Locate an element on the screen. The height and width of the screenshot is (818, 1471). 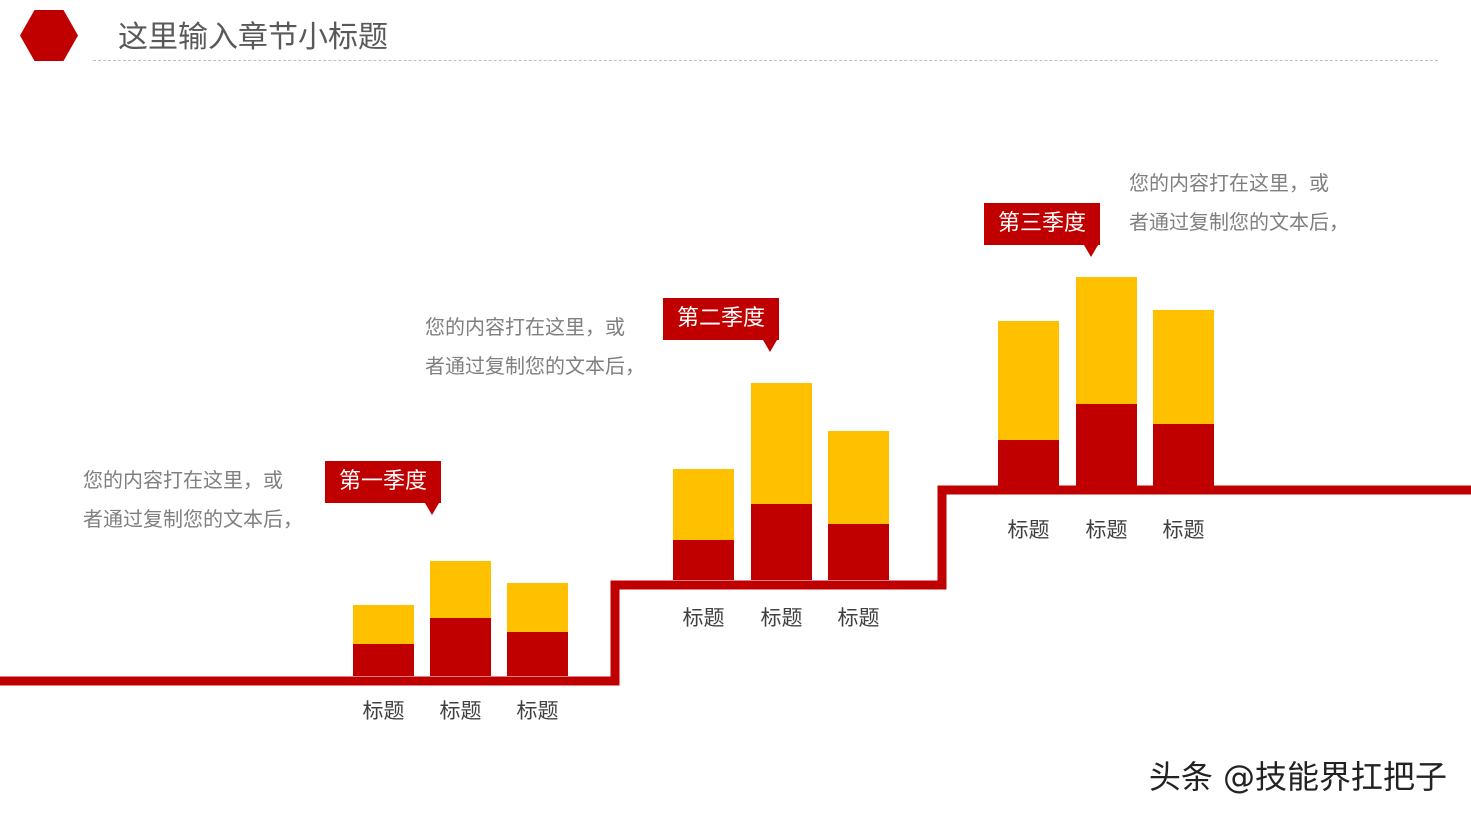
q3-tag: 第三季度 is located at coordinates (1042, 230).